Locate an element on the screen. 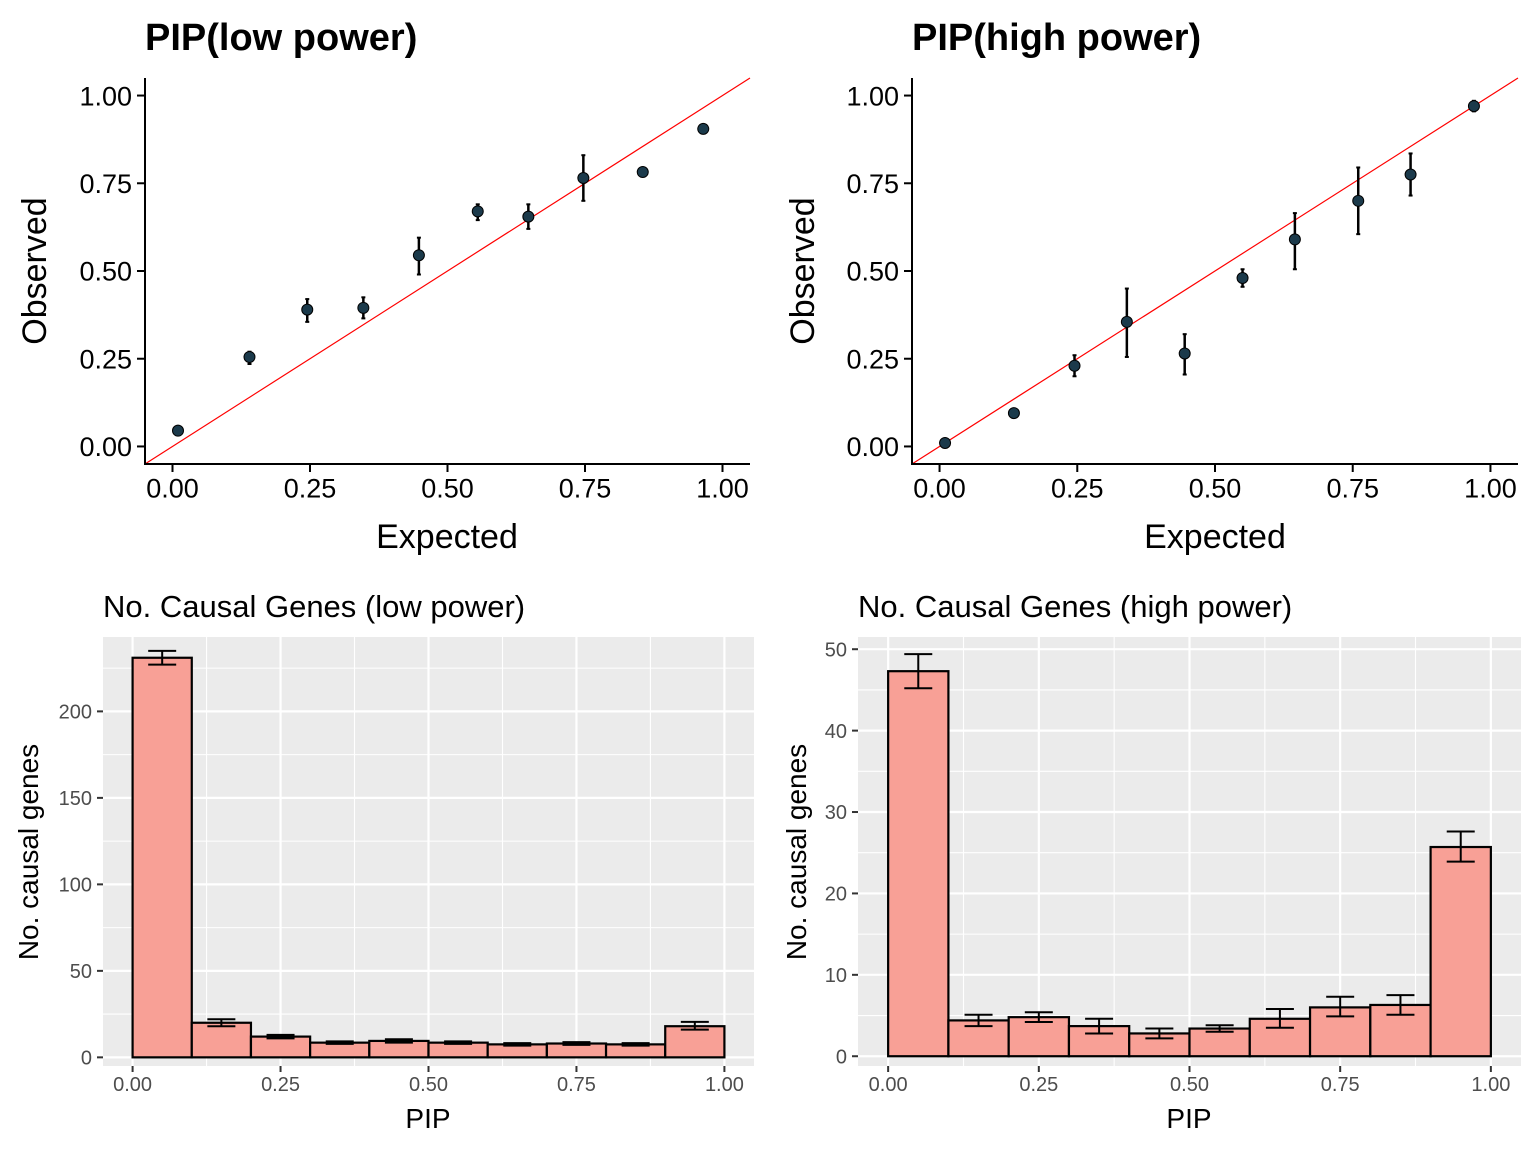 The height and width of the screenshot is (1152, 1536). y-ticks: 0 50 100 150 200 is located at coordinates (81, 886).